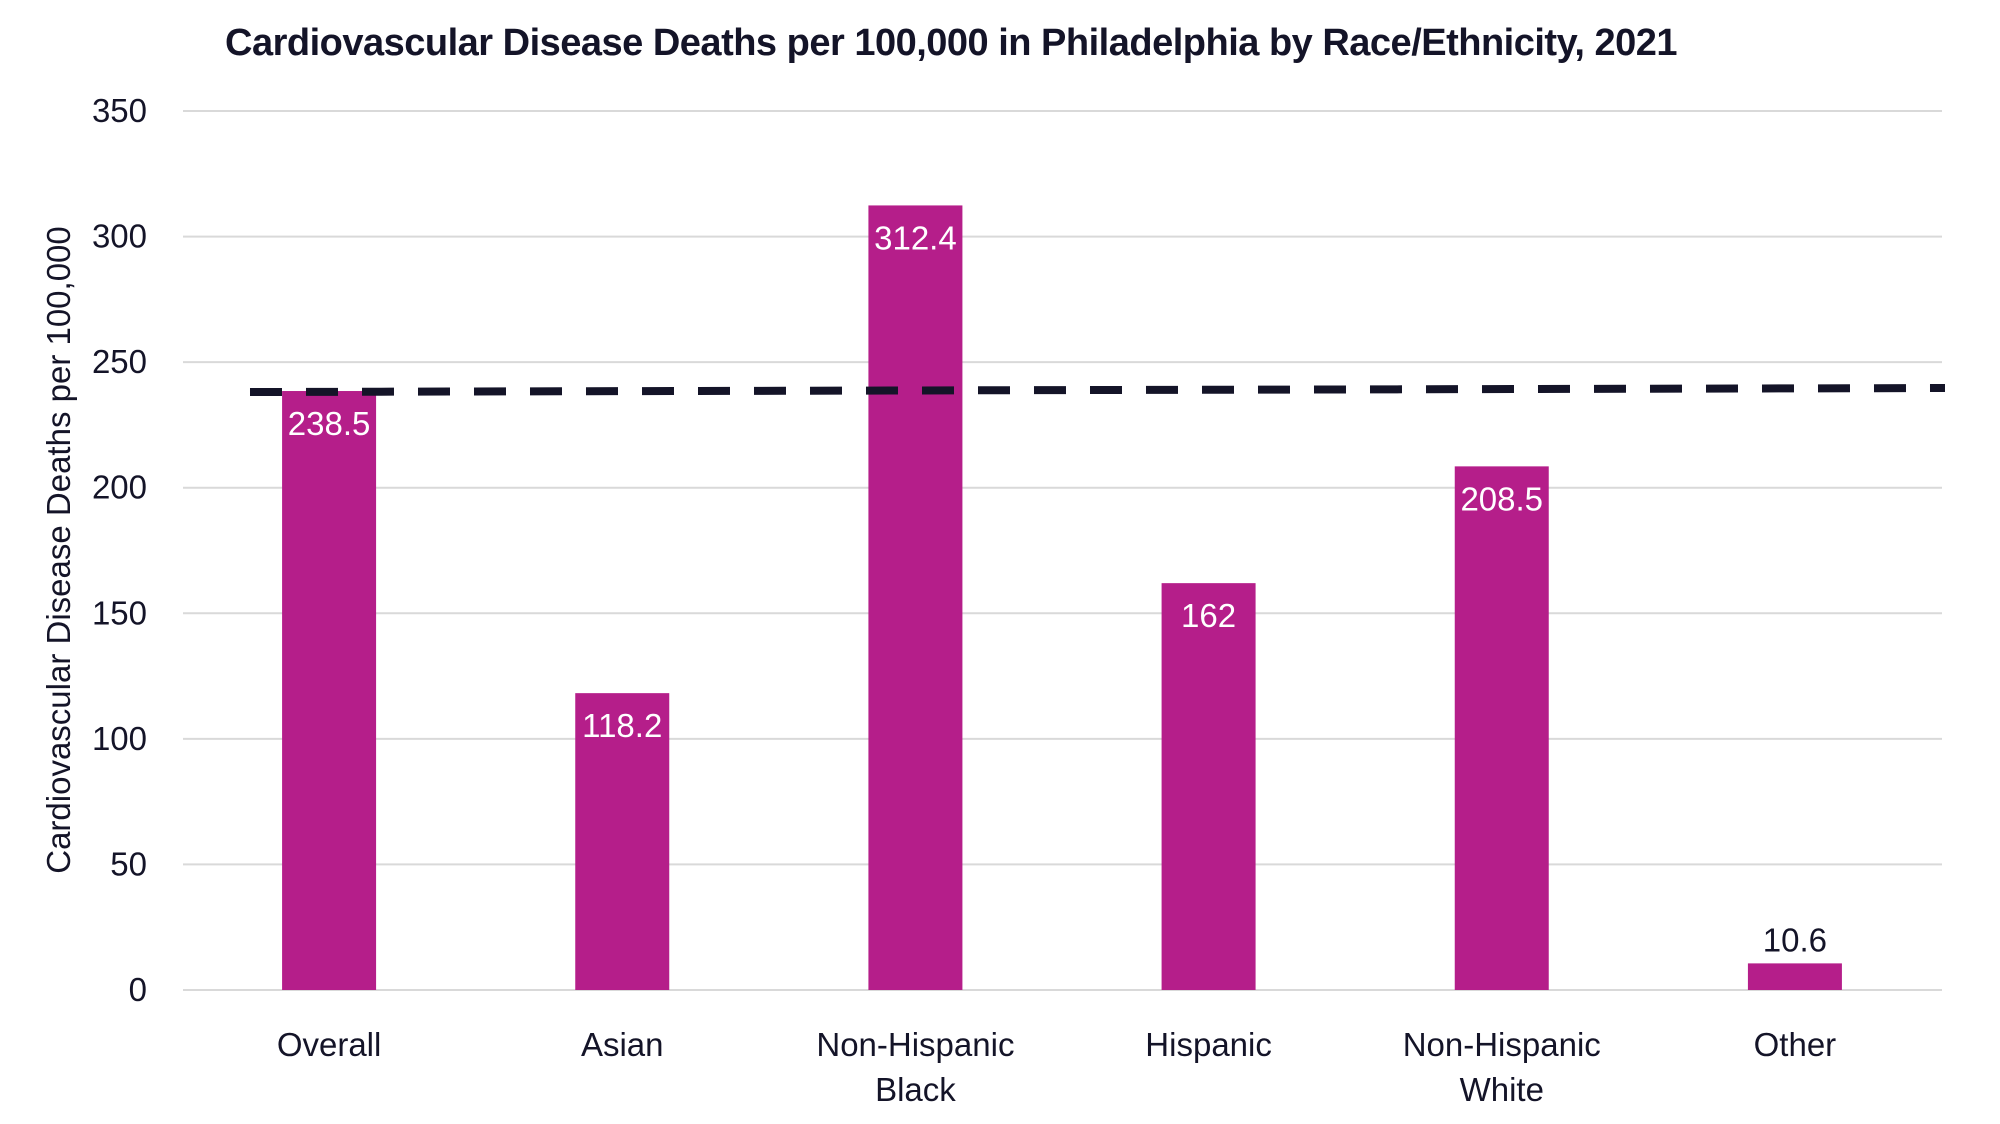 This screenshot has height=1124, width=2000. What do you see at coordinates (119, 487) in the screenshot?
I see `y-tick-label: 200` at bounding box center [119, 487].